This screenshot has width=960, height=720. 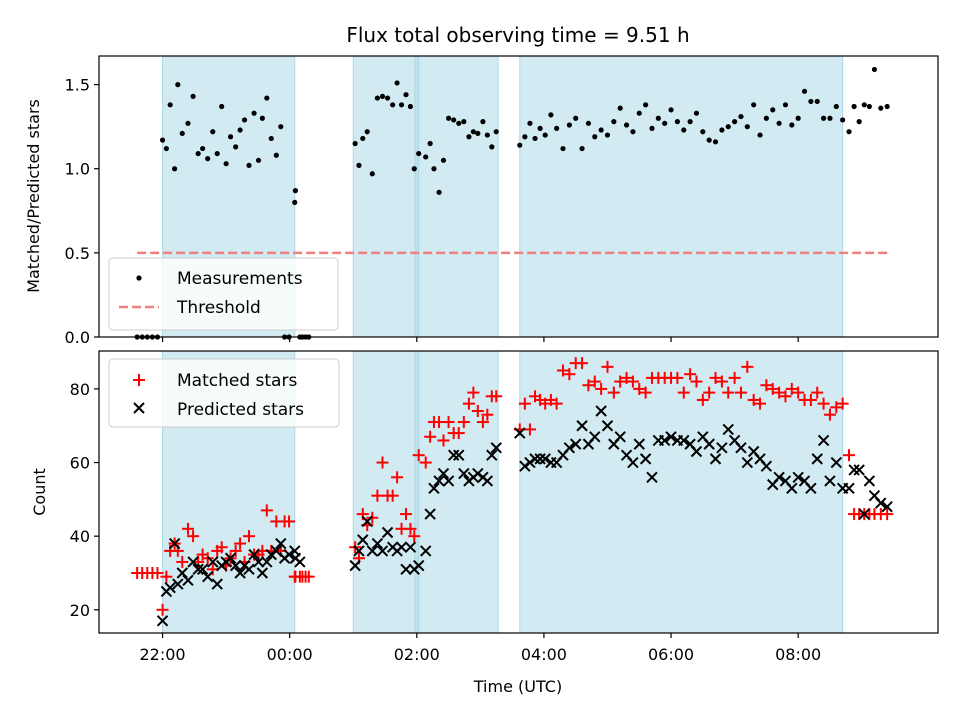 I want to click on x-tick-label: 00:00, so click(x=290, y=654).